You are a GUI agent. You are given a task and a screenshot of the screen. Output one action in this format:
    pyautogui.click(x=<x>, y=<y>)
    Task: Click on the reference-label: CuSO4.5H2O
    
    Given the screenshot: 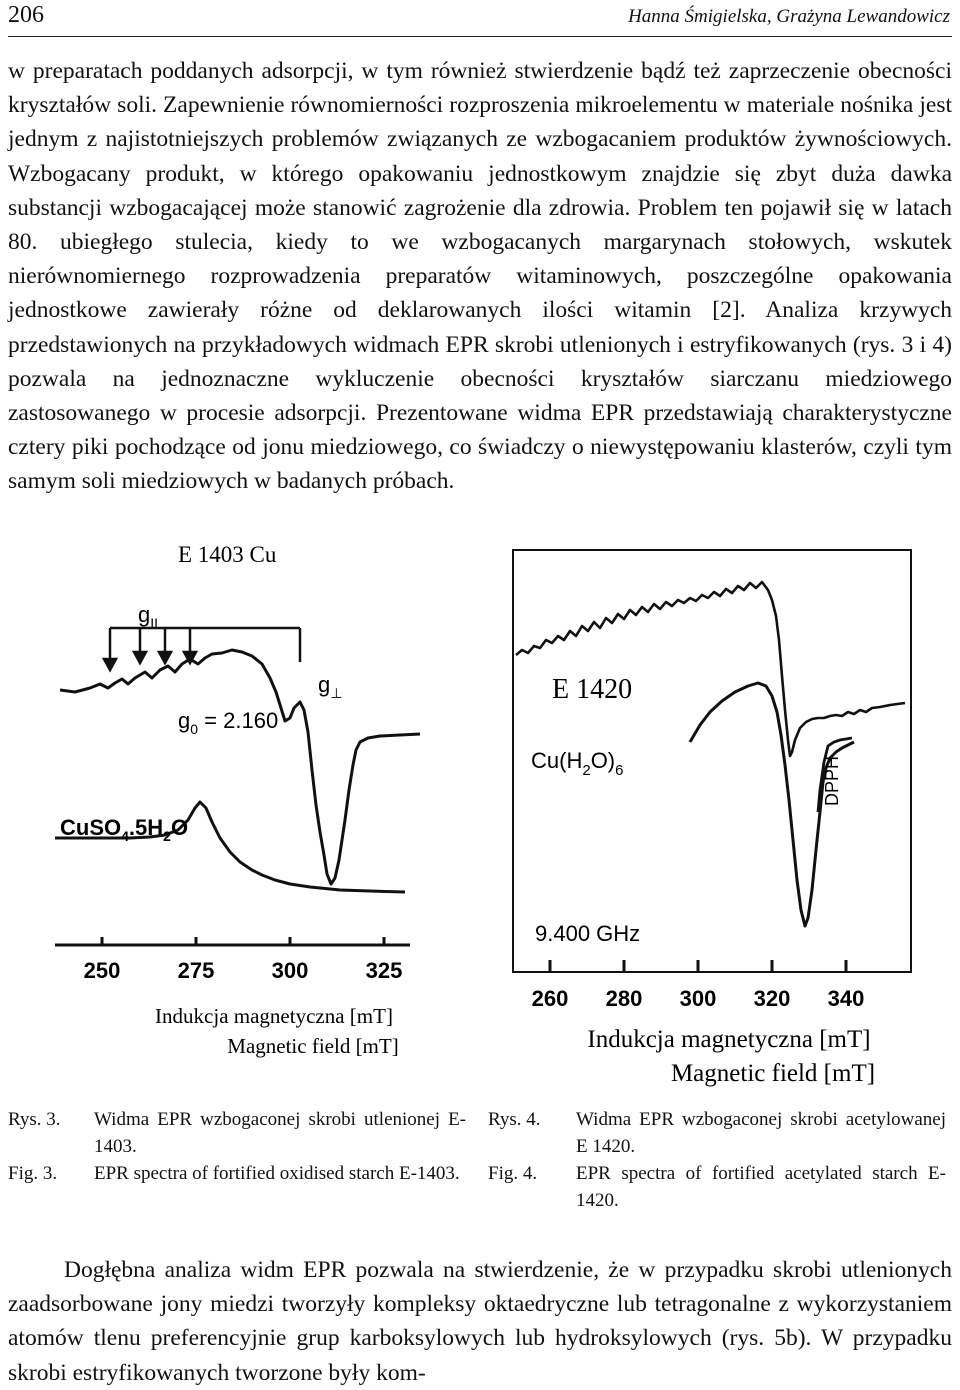 What is the action you would take?
    pyautogui.click(x=124, y=829)
    